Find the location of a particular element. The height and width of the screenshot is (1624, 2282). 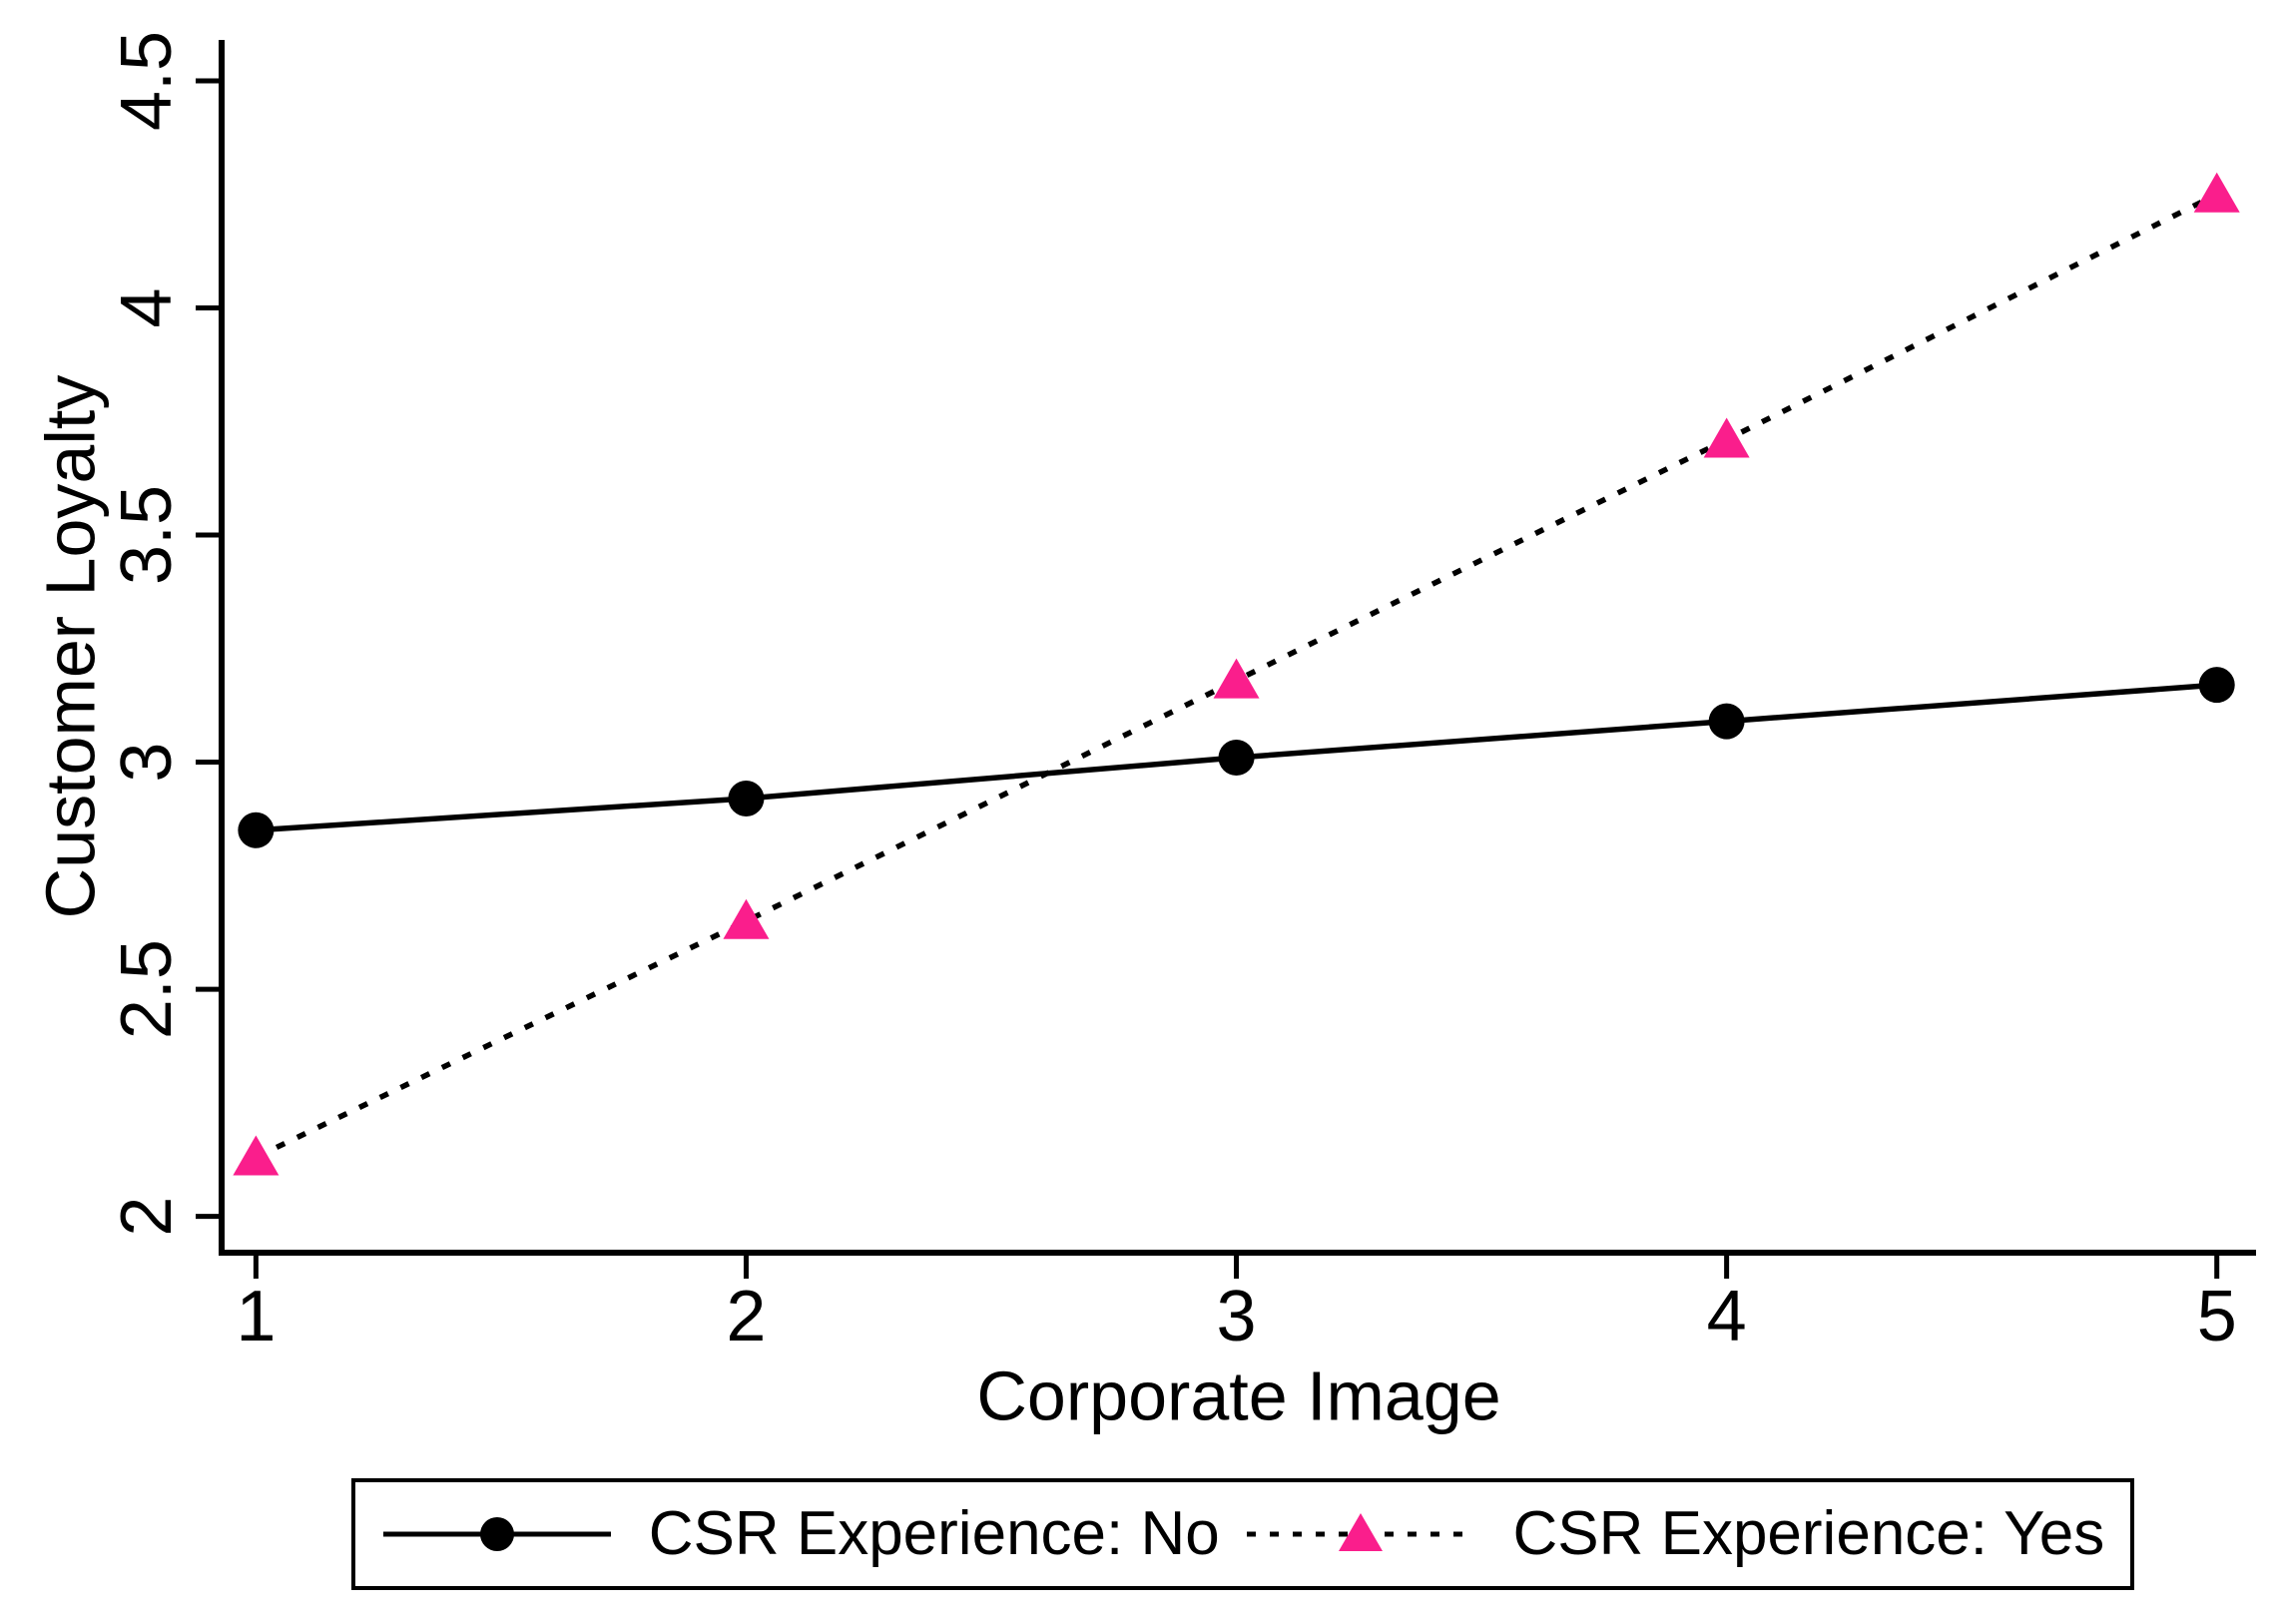

y-tick-label: 3 is located at coordinates (147, 763).